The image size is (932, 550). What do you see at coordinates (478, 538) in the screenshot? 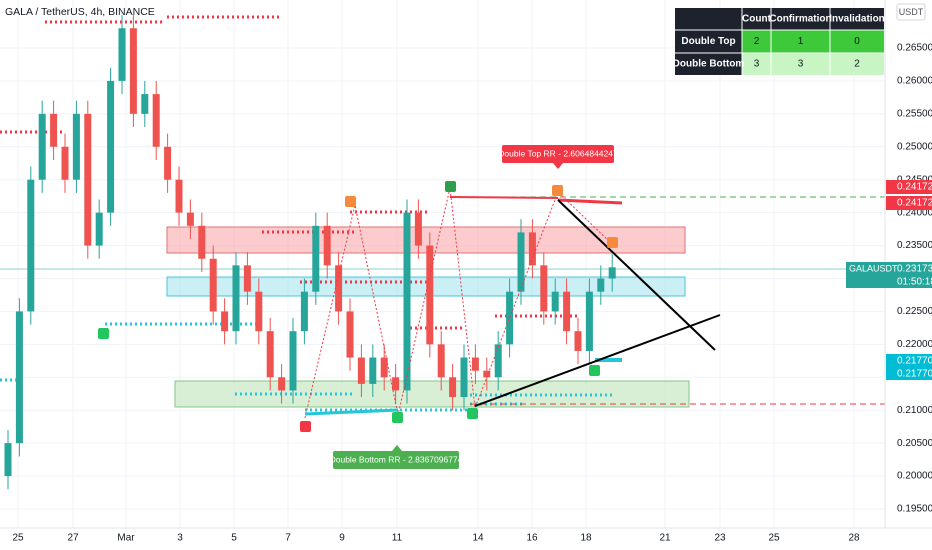
I see `time-tick-label: 14` at bounding box center [478, 538].